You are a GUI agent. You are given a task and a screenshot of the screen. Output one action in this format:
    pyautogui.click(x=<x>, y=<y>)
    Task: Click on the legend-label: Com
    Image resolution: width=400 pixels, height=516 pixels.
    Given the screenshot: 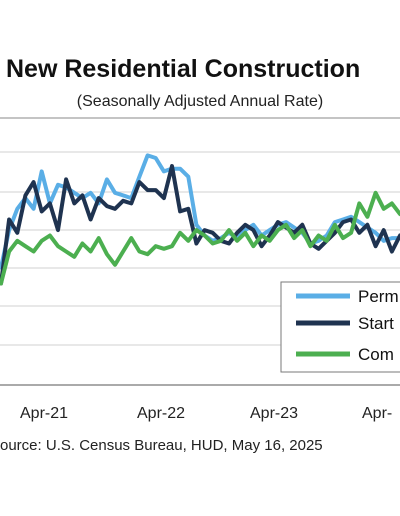 What is the action you would take?
    pyautogui.click(x=376, y=354)
    